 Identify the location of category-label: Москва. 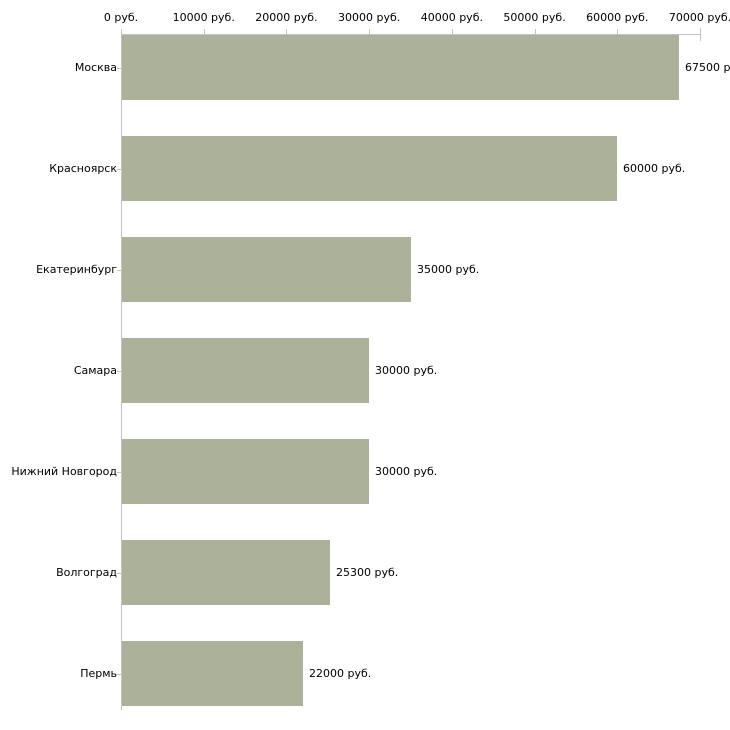
(95, 67).